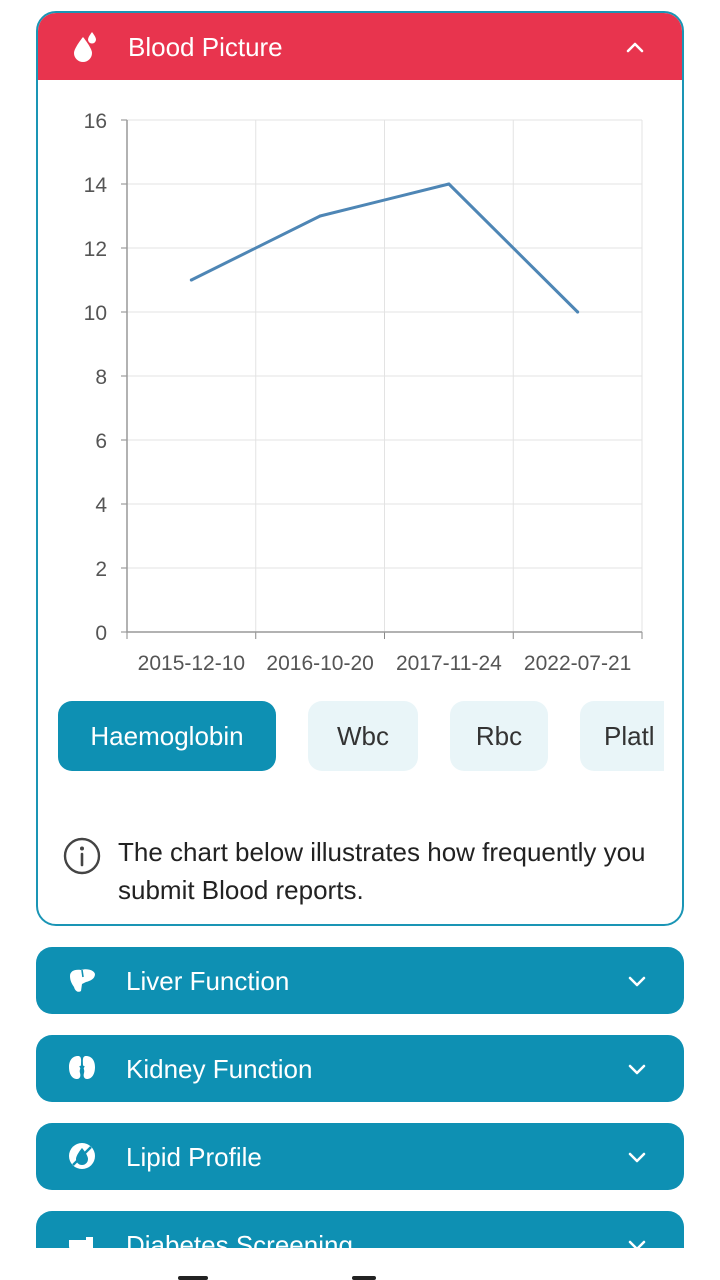 The width and height of the screenshot is (720, 1280). What do you see at coordinates (82, 1068) in the screenshot?
I see `kidney-icon` at bounding box center [82, 1068].